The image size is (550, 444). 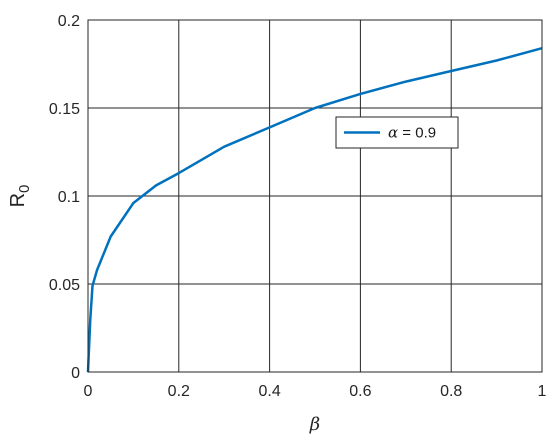 I want to click on y-tick-label: 0.05, so click(x=64, y=285).